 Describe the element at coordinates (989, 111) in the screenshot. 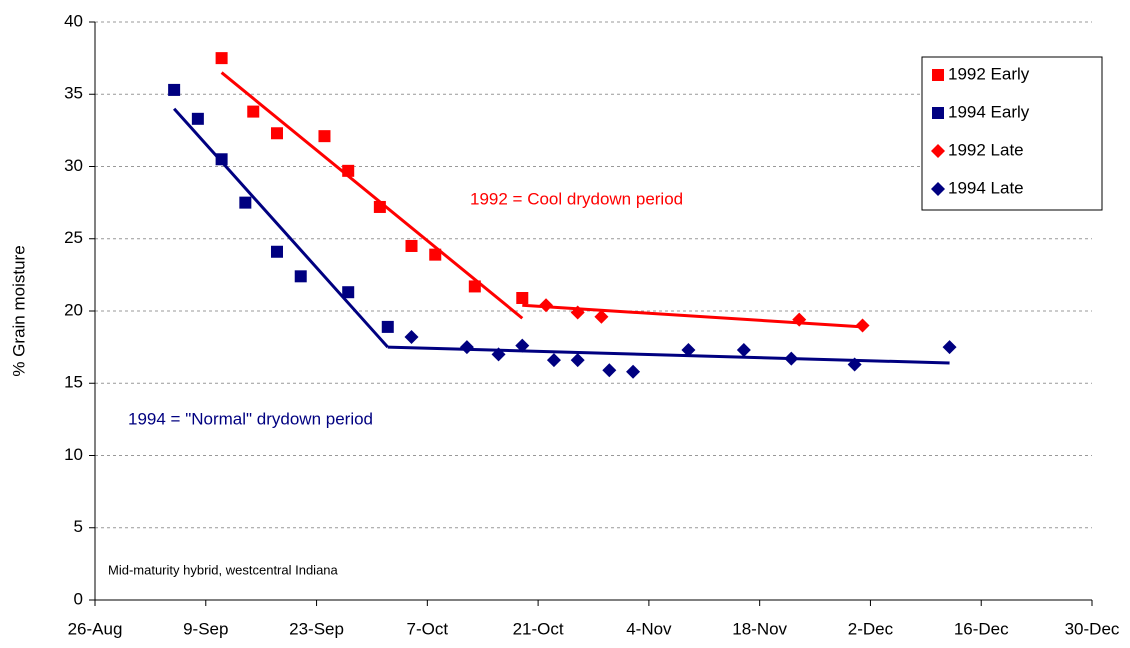

I see `legend-label: 1994 Early` at that location.